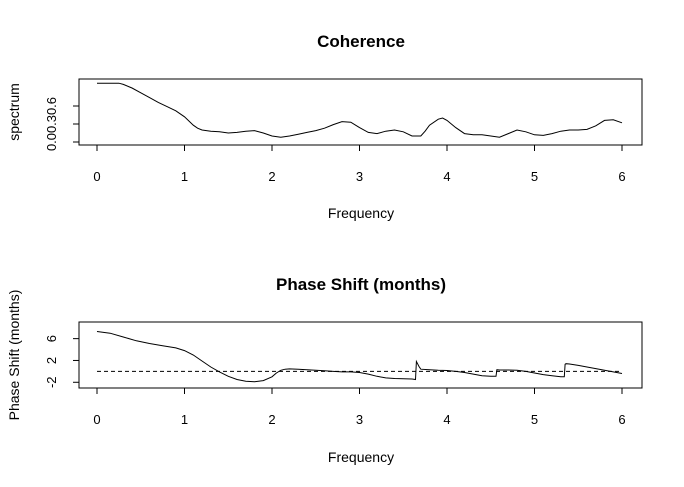 The width and height of the screenshot is (684, 487). I want to click on y-axis: 0.00.30.6, so click(61, 124).